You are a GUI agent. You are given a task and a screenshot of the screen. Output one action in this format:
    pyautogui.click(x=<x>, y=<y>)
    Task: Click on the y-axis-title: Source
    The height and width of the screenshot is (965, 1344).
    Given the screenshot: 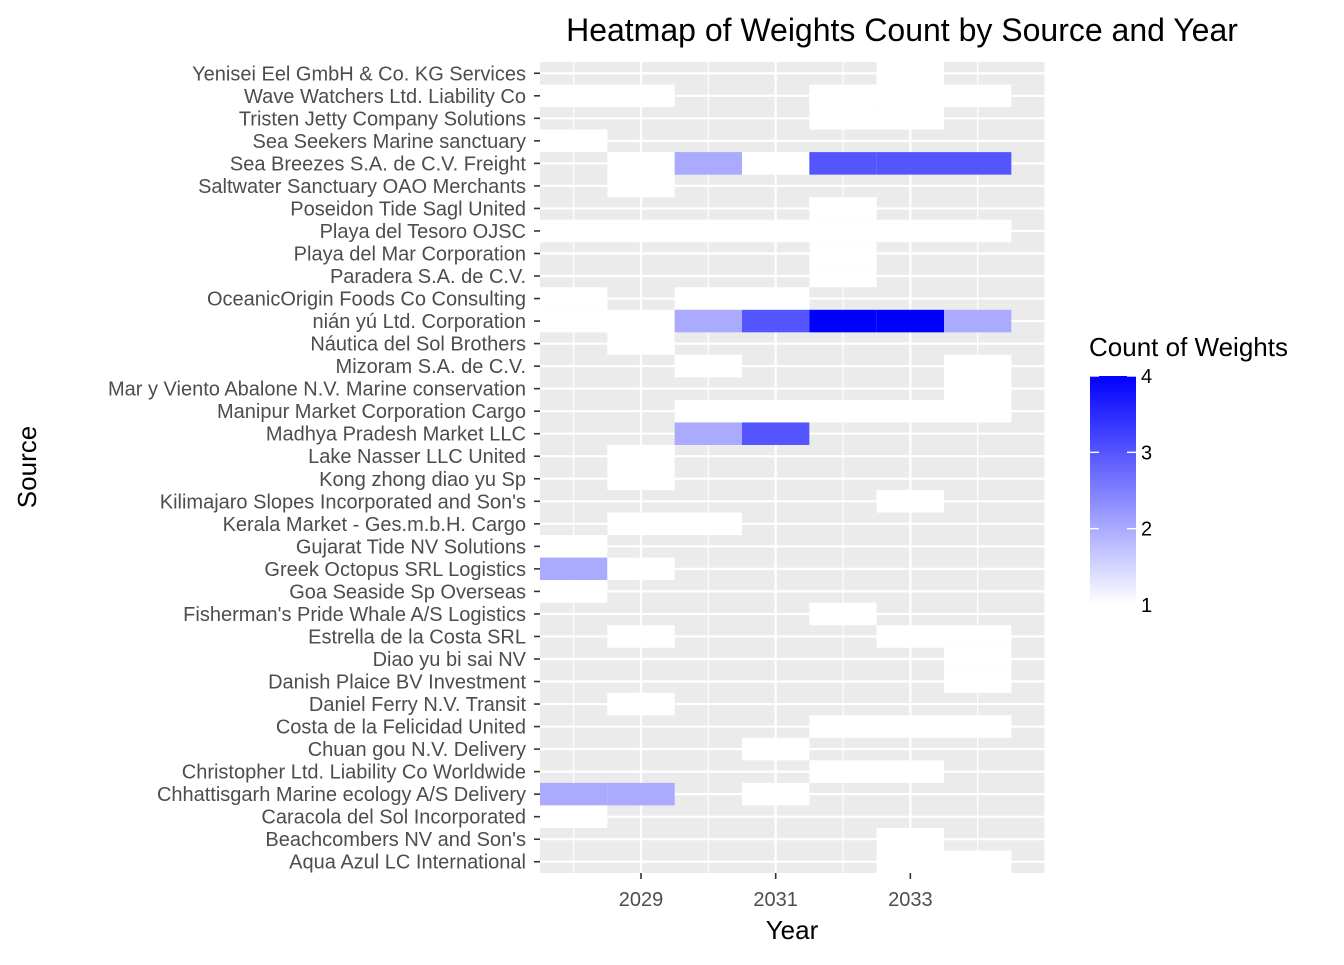 What is the action you would take?
    pyautogui.click(x=27, y=467)
    